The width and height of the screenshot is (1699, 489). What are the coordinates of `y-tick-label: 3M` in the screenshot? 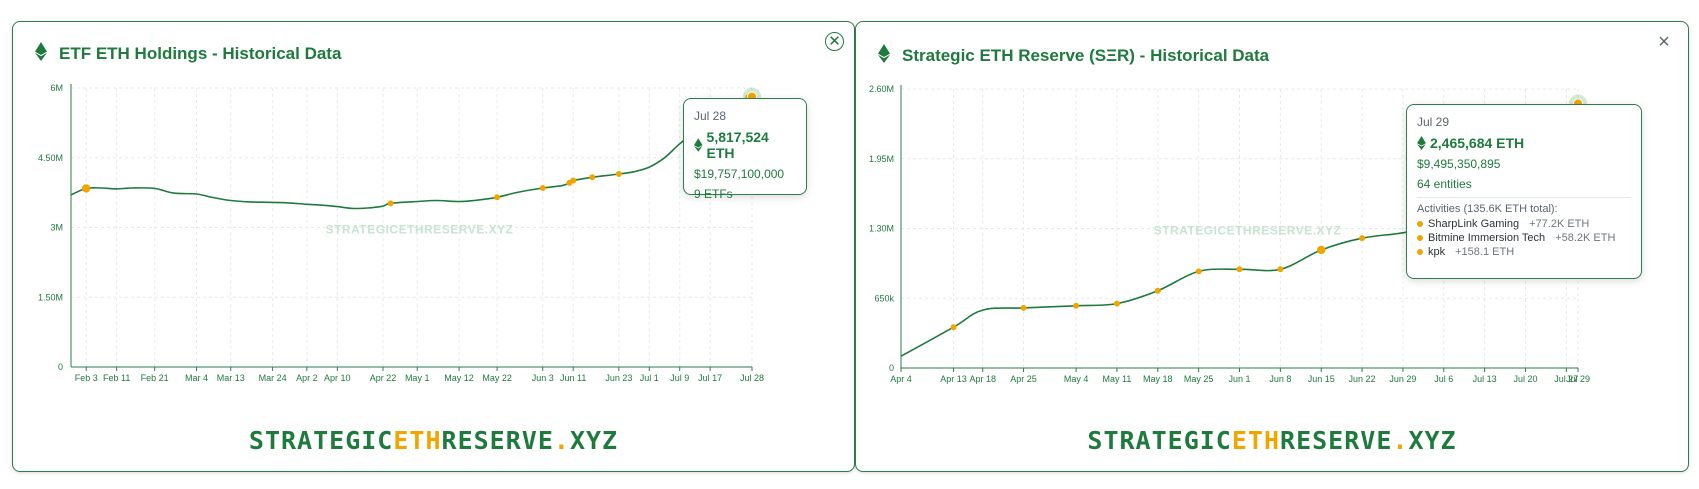 It's located at (56, 228).